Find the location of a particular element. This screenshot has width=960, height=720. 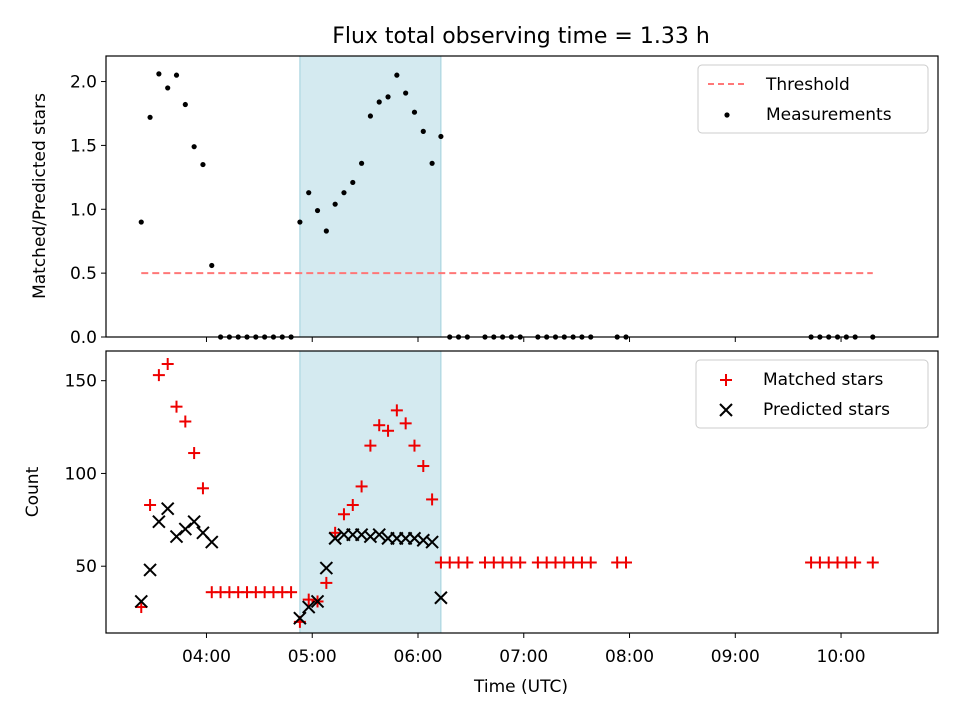

ratio-legend-box is located at coordinates (813, 99).